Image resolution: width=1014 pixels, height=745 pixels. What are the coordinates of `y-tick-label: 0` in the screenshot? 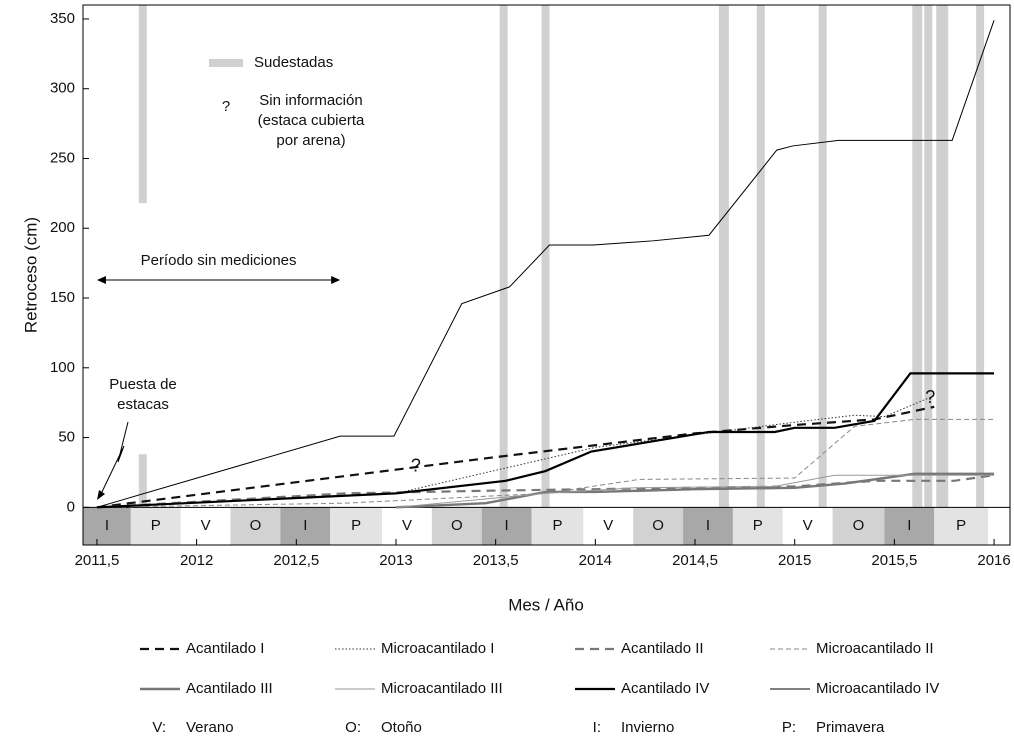 It's located at (71, 506).